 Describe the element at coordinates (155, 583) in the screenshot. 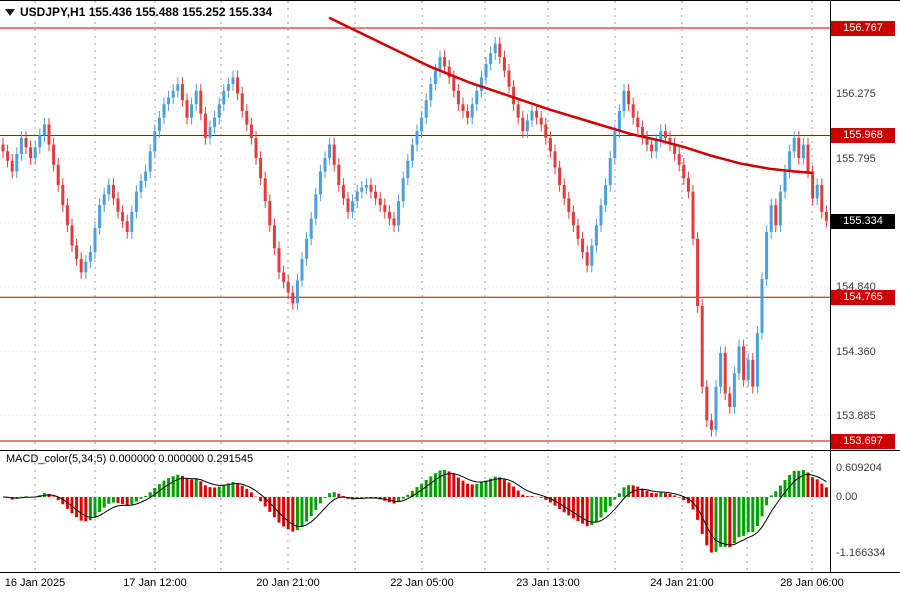

I see `time-axis-label: 17 Jan 12:00` at that location.